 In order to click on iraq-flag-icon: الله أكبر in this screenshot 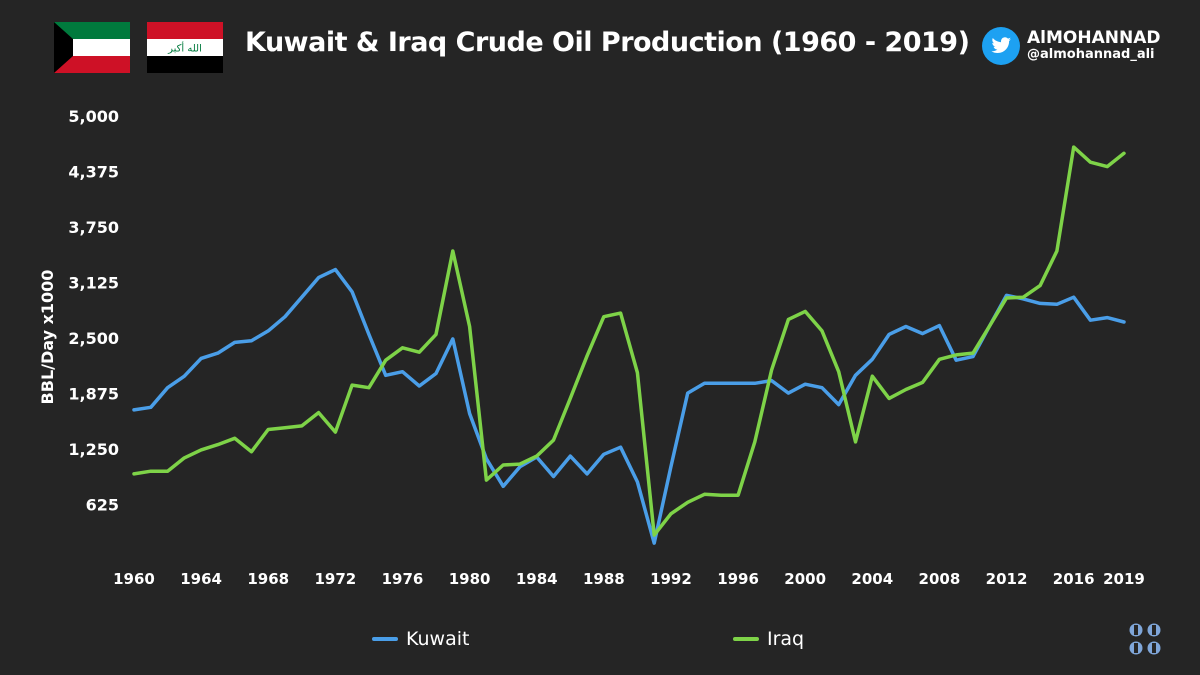, I will do `click(185, 47)`.